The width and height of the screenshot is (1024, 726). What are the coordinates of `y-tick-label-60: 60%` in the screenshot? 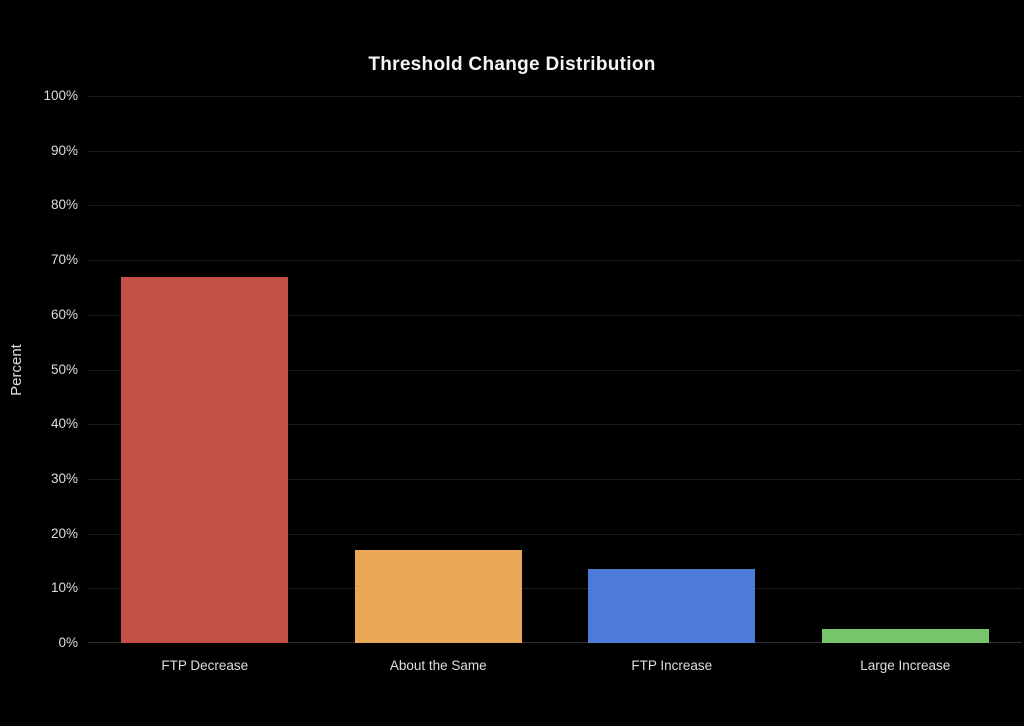 It's located at (64, 314).